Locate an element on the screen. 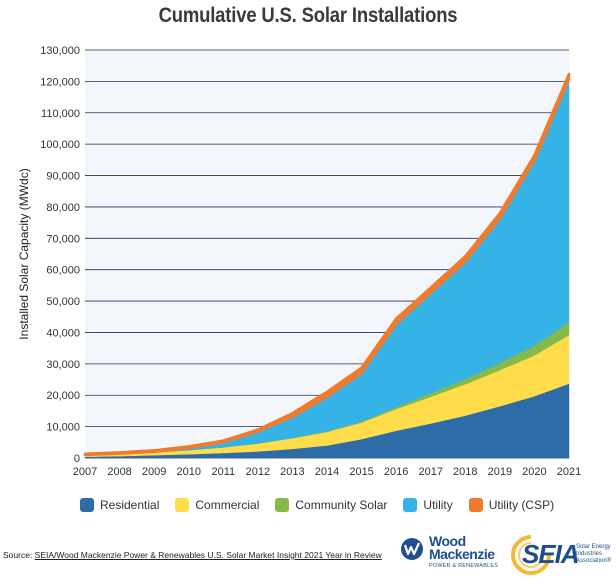  y-tick-label: 130,000 is located at coordinates (60, 51).